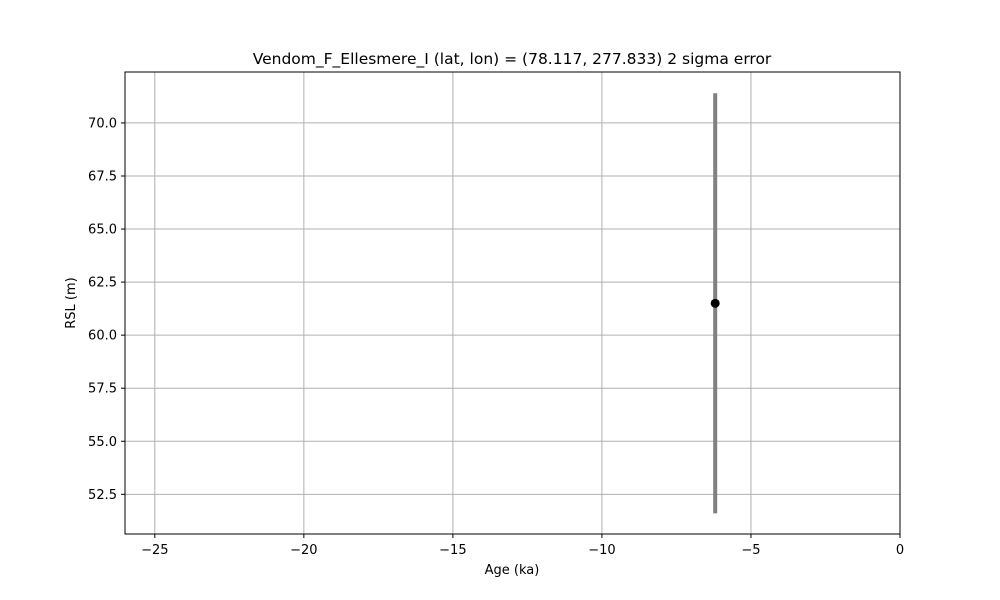 The width and height of the screenshot is (1000, 600). Describe the element at coordinates (102, 389) in the screenshot. I see `y-tick-label: 57.5` at that location.